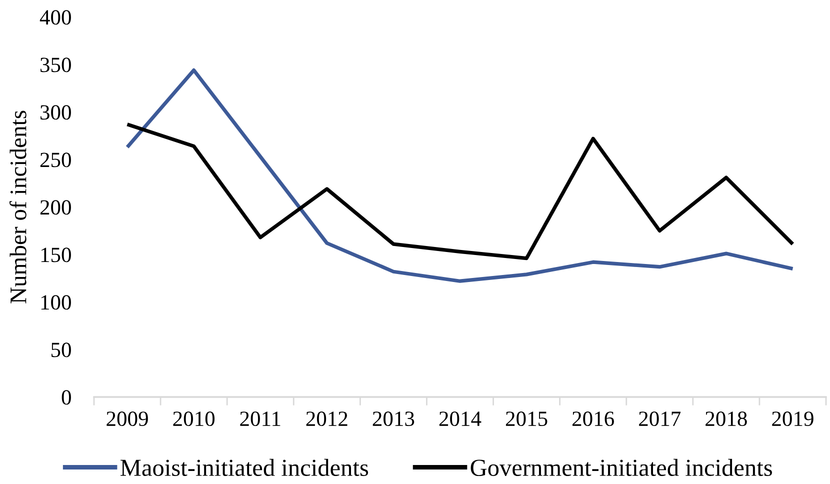 Image resolution: width=830 pixels, height=484 pixels. What do you see at coordinates (55, 112) in the screenshot?
I see `y-tick-label: 300` at bounding box center [55, 112].